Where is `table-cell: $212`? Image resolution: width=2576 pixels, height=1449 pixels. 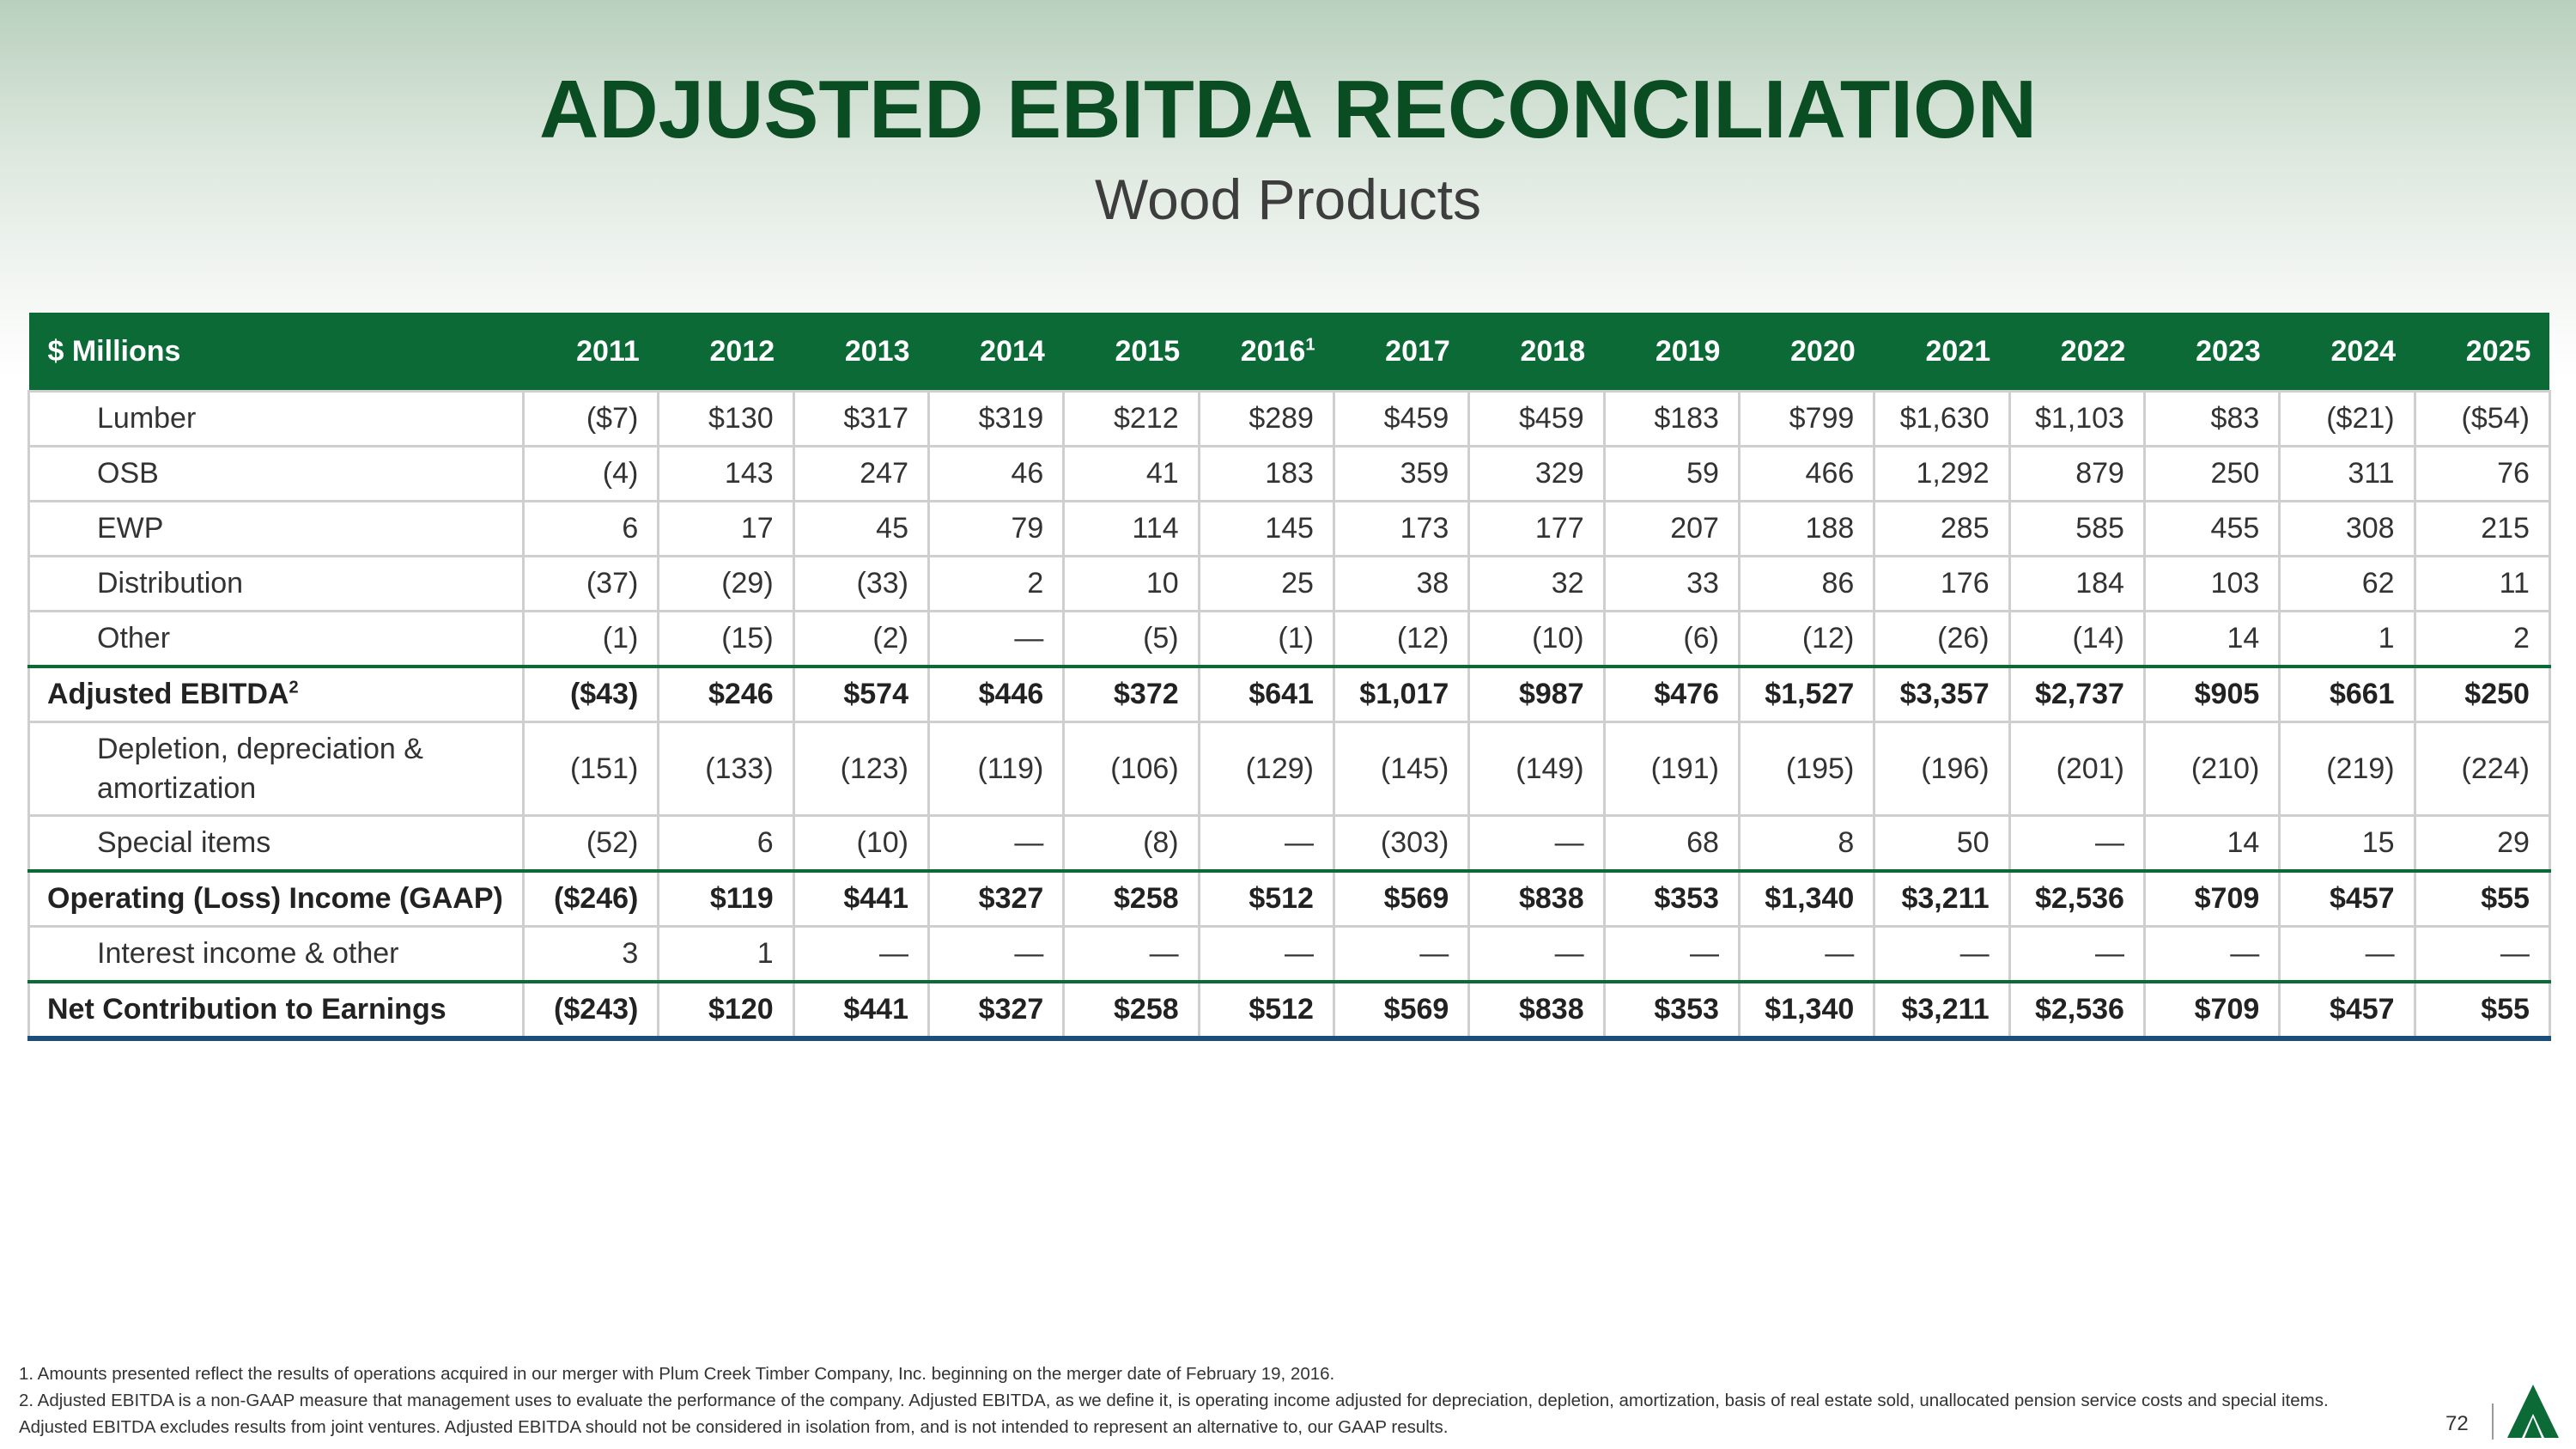
table-cell: $212 is located at coordinates (1131, 418).